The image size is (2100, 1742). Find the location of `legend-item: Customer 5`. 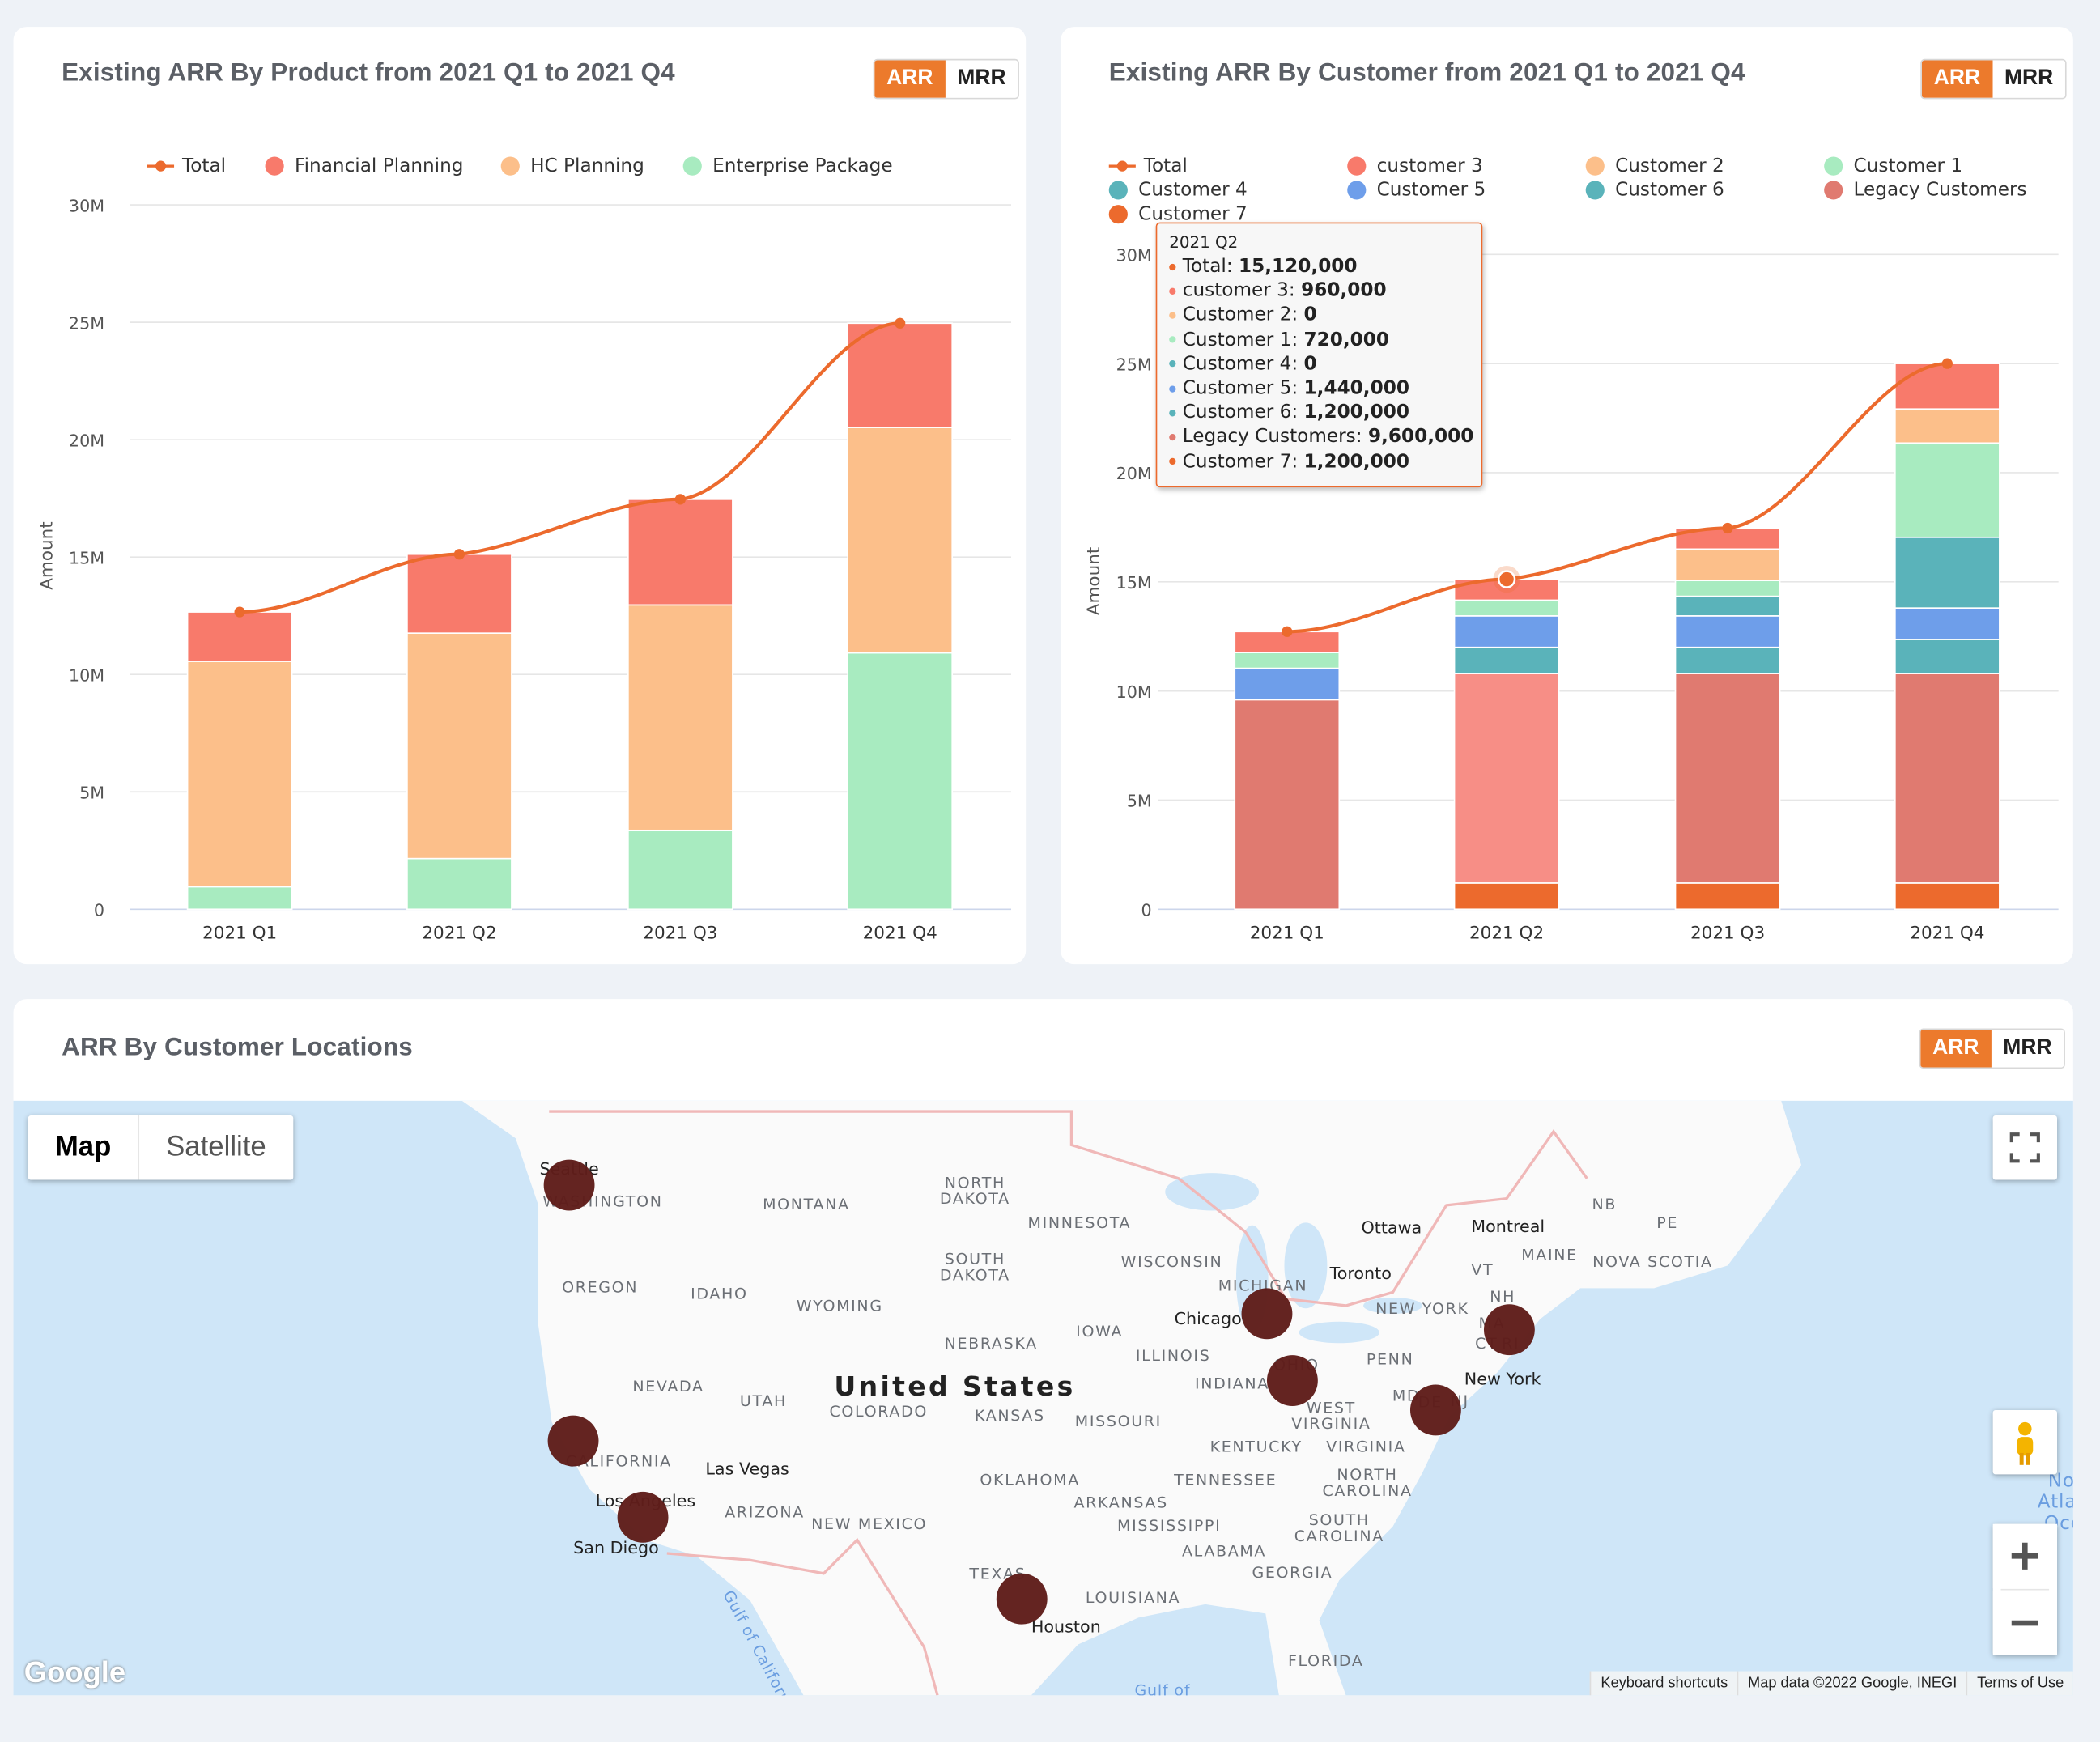

legend-item: Customer 5 is located at coordinates (1416, 190).